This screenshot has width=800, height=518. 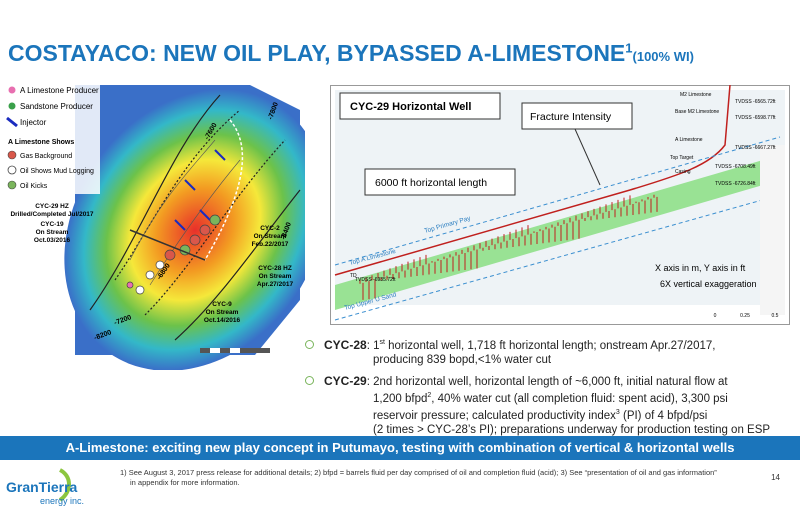 What do you see at coordinates (697, 112) in the screenshot?
I see `marker-label: Base M2 Limestone` at bounding box center [697, 112].